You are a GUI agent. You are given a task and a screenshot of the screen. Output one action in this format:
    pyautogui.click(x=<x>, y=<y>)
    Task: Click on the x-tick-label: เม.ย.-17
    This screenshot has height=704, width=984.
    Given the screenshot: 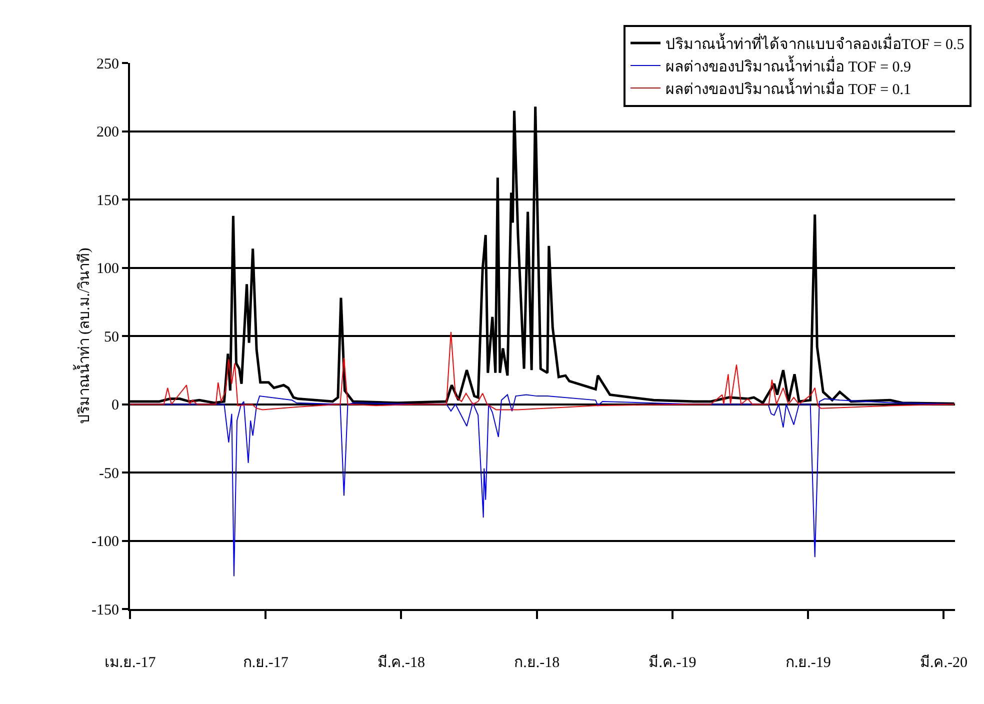 What is the action you would take?
    pyautogui.click(x=130, y=663)
    